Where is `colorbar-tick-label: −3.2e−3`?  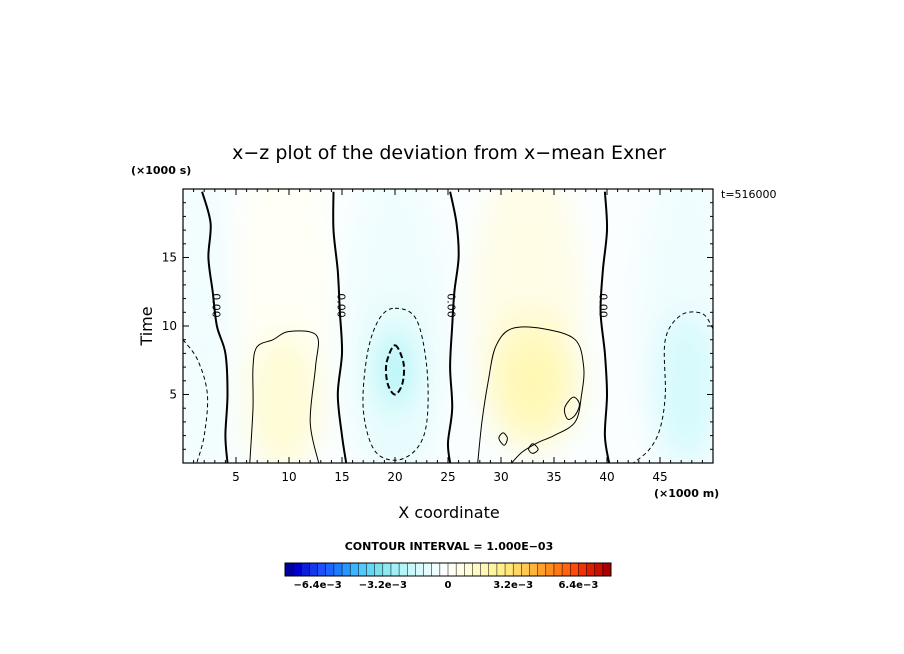 colorbar-tick-label: −3.2e−3 is located at coordinates (383, 585).